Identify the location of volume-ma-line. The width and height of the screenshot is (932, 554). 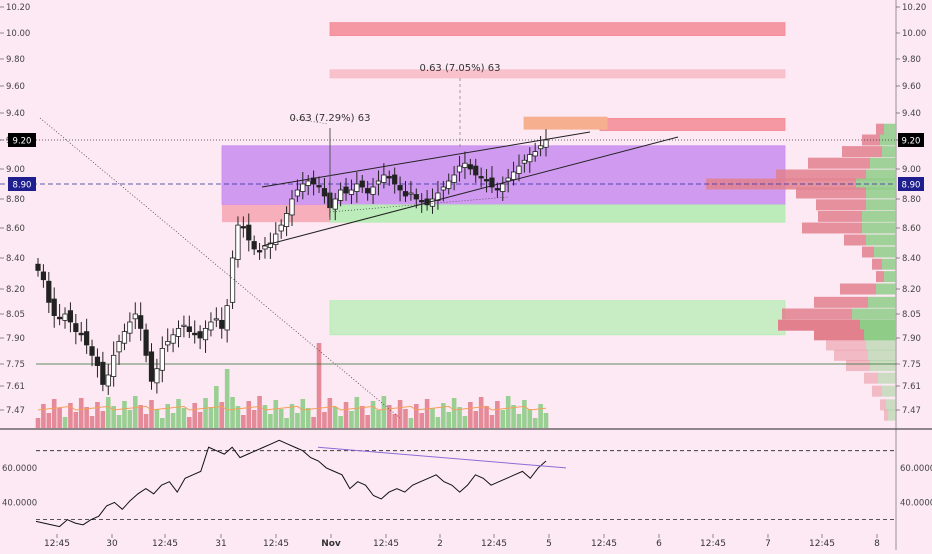
(292, 408).